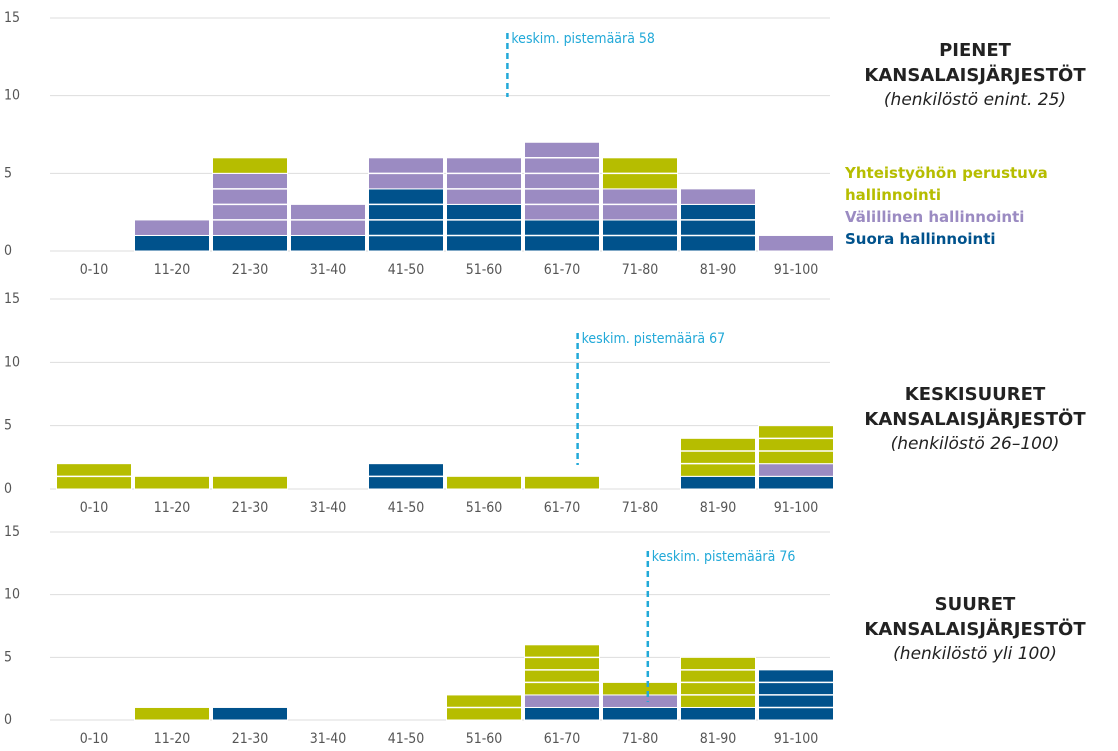  Describe the element at coordinates (975, 444) in the screenshot. I see `chart-subtitle: (henkilöstö 26–100)` at that location.